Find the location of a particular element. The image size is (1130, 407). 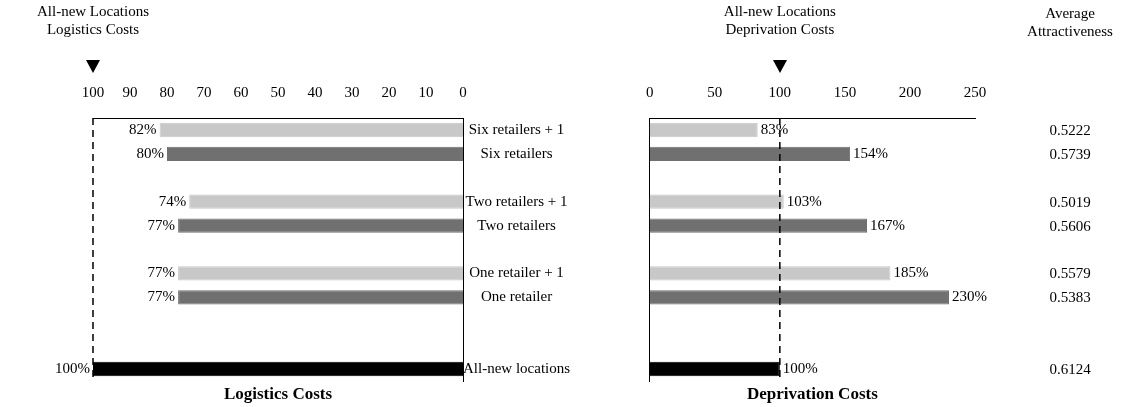

x-tick-label: 90 is located at coordinates (130, 91).